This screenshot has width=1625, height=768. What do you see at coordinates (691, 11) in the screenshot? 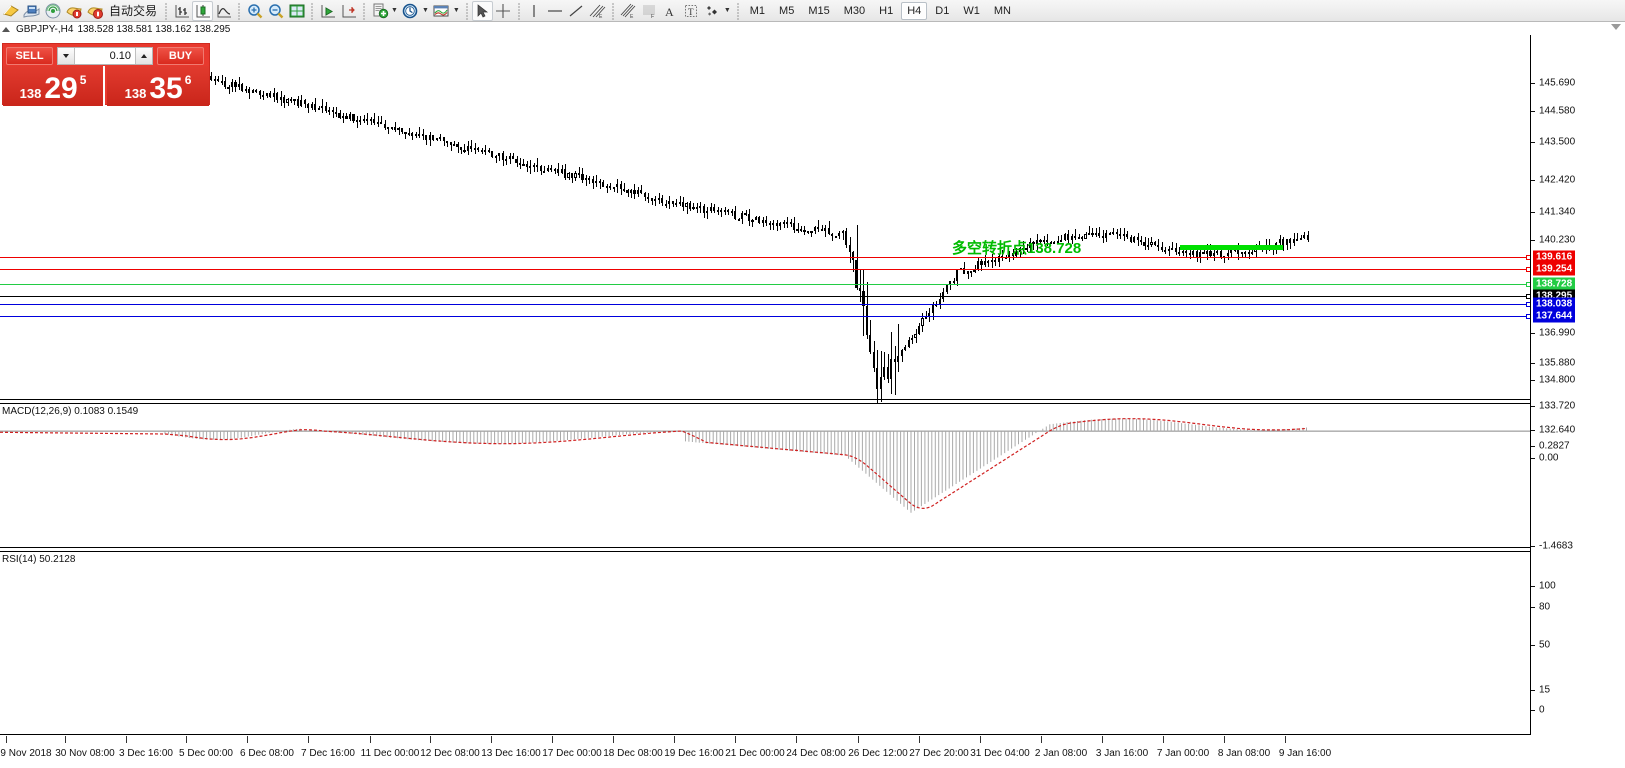
I see `label-icon: T` at bounding box center [691, 11].